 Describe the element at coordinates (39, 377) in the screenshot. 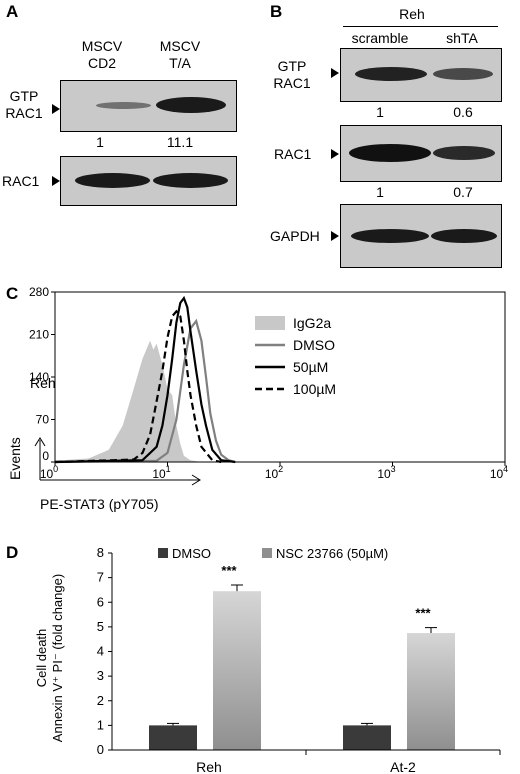

I see `y-tick-label: 140` at that location.